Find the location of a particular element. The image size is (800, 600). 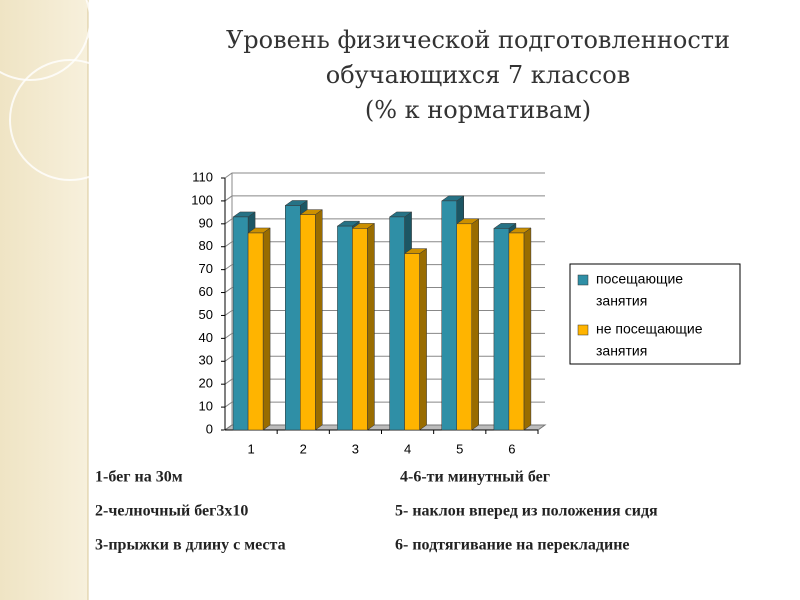

x-tick-label: 4 is located at coordinates (407, 448).